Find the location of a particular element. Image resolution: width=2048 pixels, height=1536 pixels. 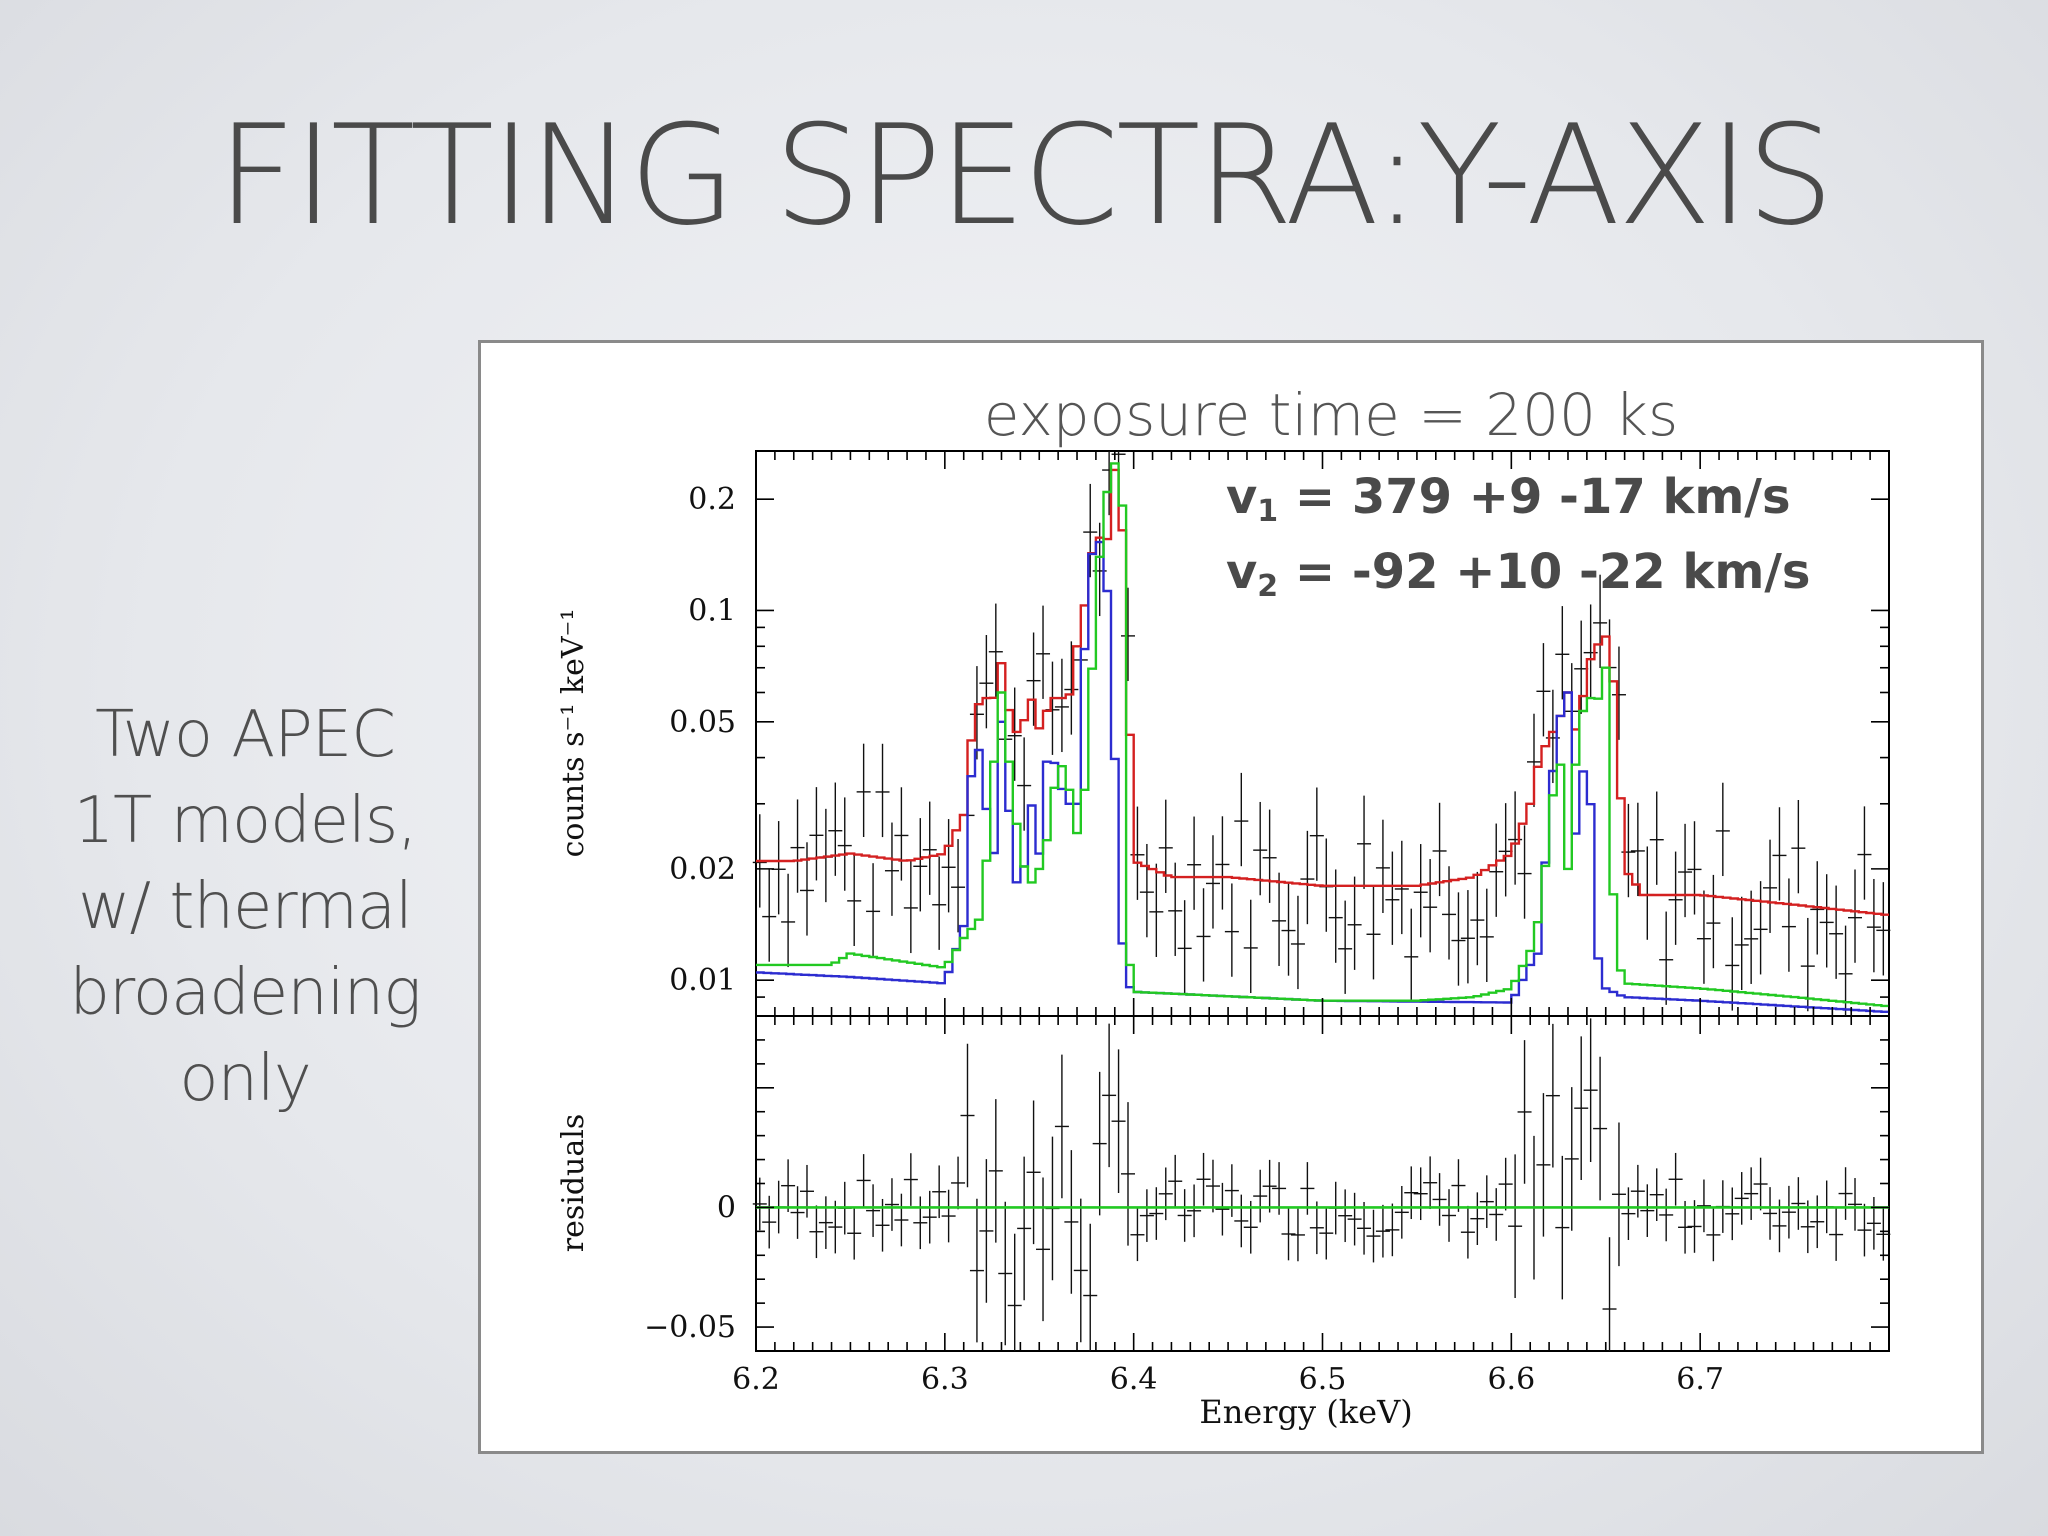

y-tick-label: 0.2 is located at coordinates (712, 499).